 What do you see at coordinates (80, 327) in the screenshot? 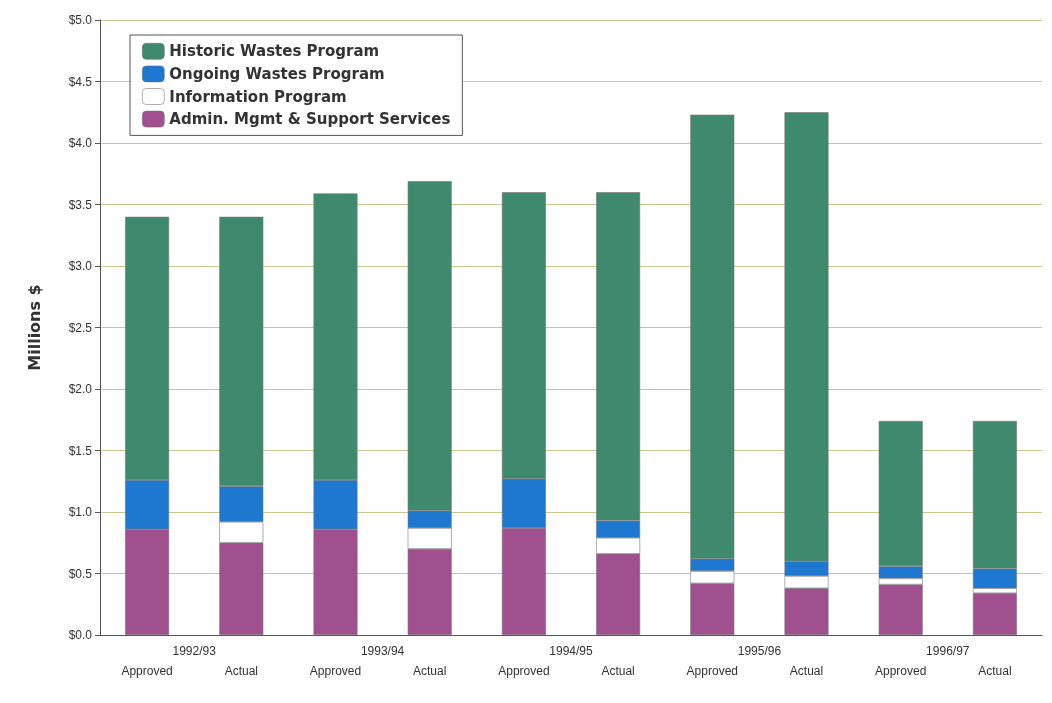
I see `y-tick-label: $2.5` at bounding box center [80, 327].